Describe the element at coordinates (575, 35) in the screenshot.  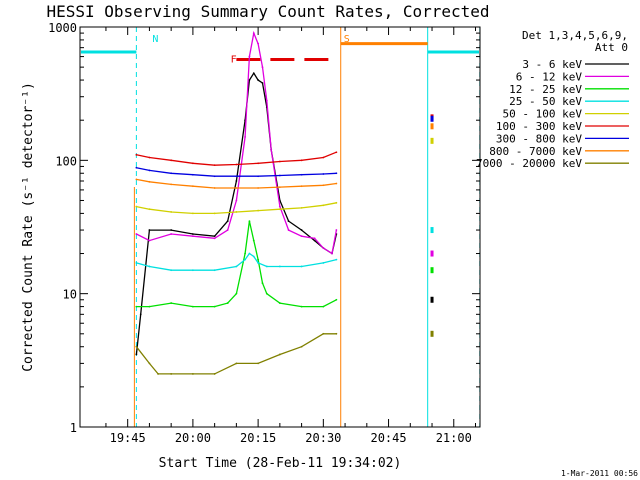
I see `legend-header-1: Det 1,3,4,5,6,9,` at that location.